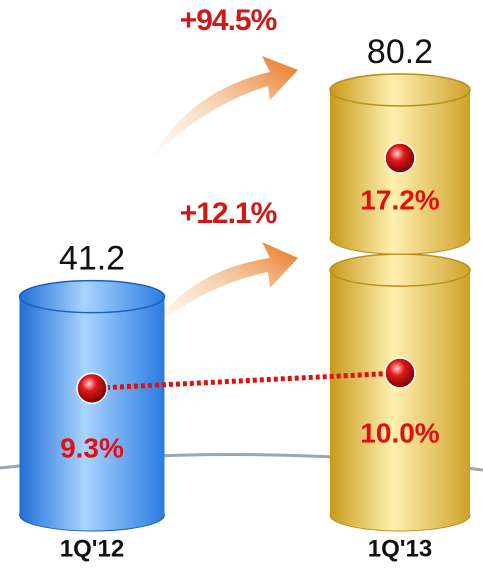 The image size is (483, 577). What do you see at coordinates (228, 213) in the screenshot?
I see `growth-label: +12.1%` at bounding box center [228, 213].